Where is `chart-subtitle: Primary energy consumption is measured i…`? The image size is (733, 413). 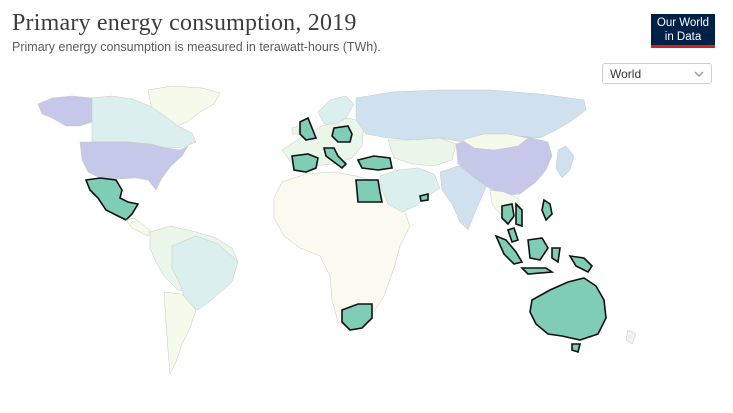 chart-subtitle: Primary energy consumption is measured i… is located at coordinates (196, 47).